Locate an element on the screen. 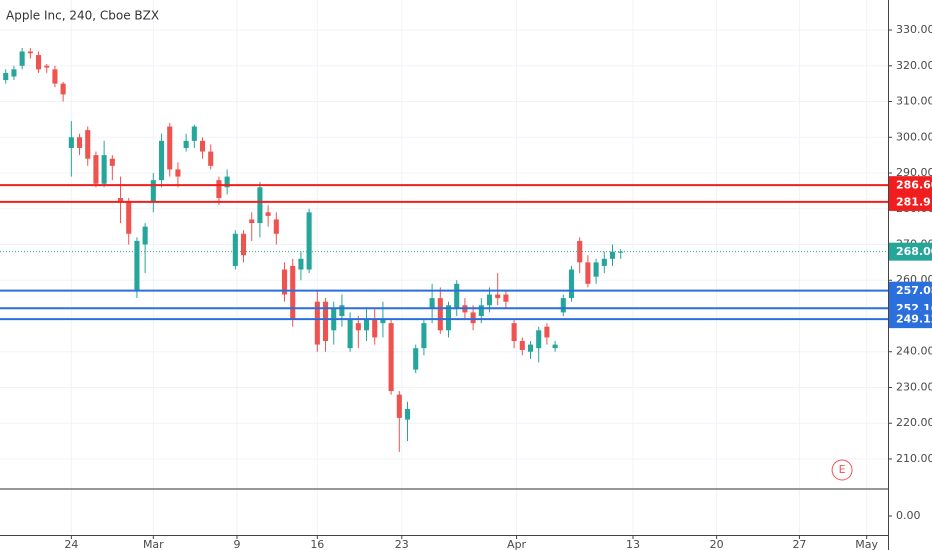 The height and width of the screenshot is (550, 932). x-tick-label: May is located at coordinates (866, 544).